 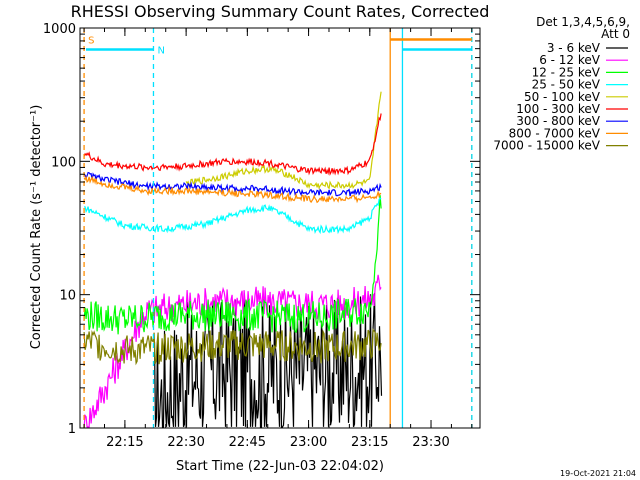 What do you see at coordinates (615, 34) in the screenshot?
I see `legend-header-line-2: Att 0` at bounding box center [615, 34].